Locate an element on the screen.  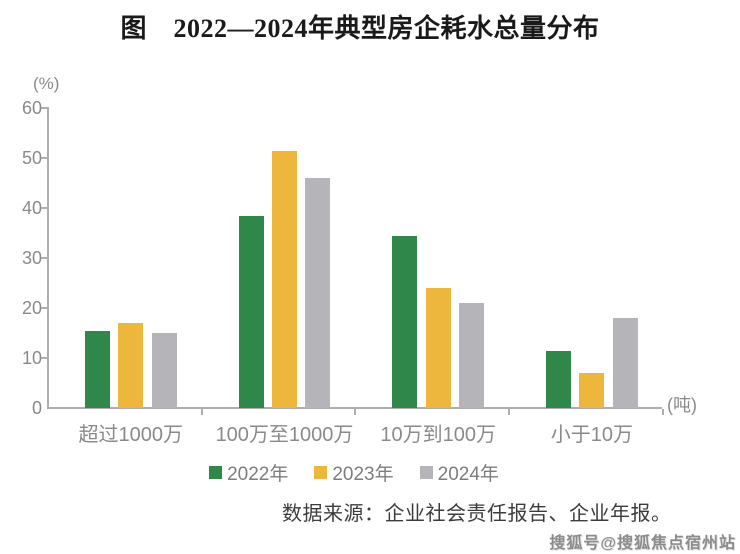
legend-item-2023年: 2023年 is located at coordinates (354, 472).